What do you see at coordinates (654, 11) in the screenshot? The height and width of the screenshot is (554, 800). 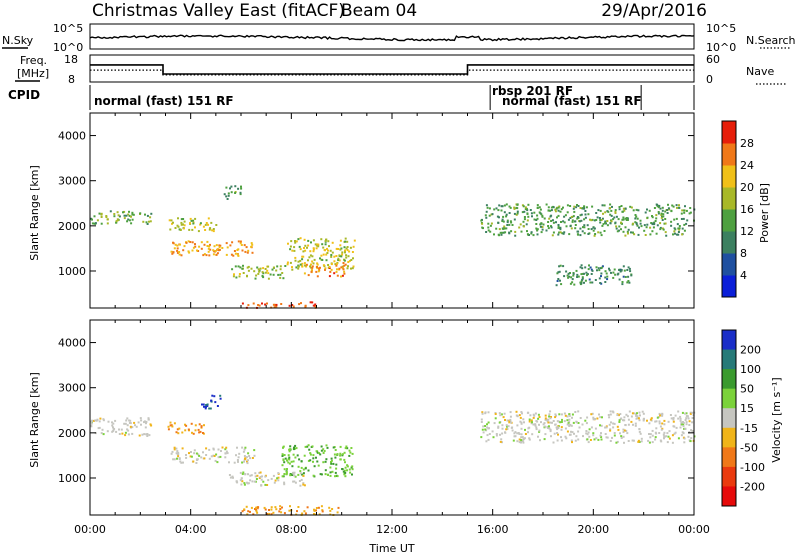 I see `date-label: 29/Apr/2016` at bounding box center [654, 11].